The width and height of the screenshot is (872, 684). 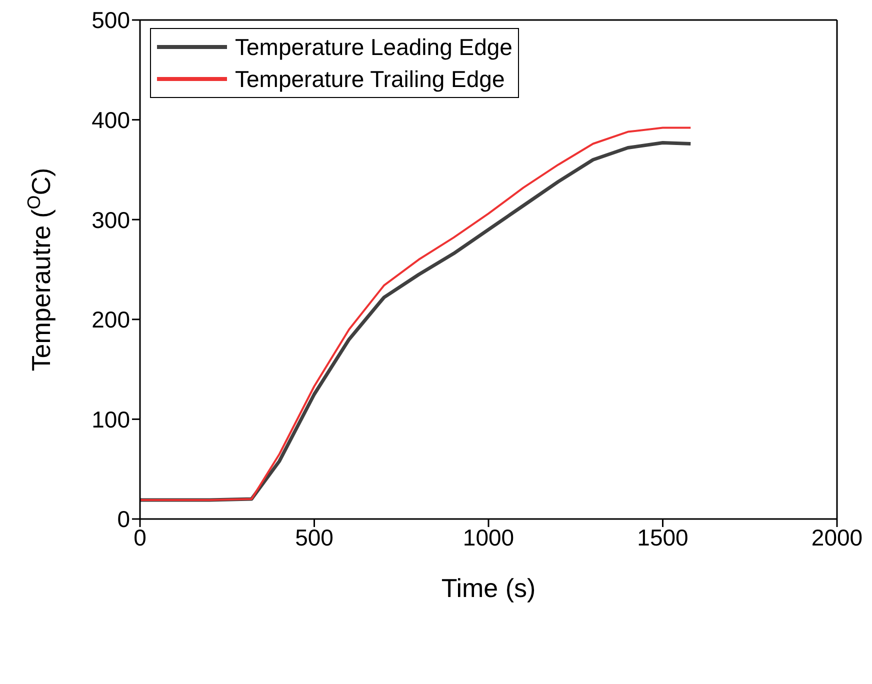 What do you see at coordinates (140, 537) in the screenshot?
I see `x-tick-label: 0` at bounding box center [140, 537].